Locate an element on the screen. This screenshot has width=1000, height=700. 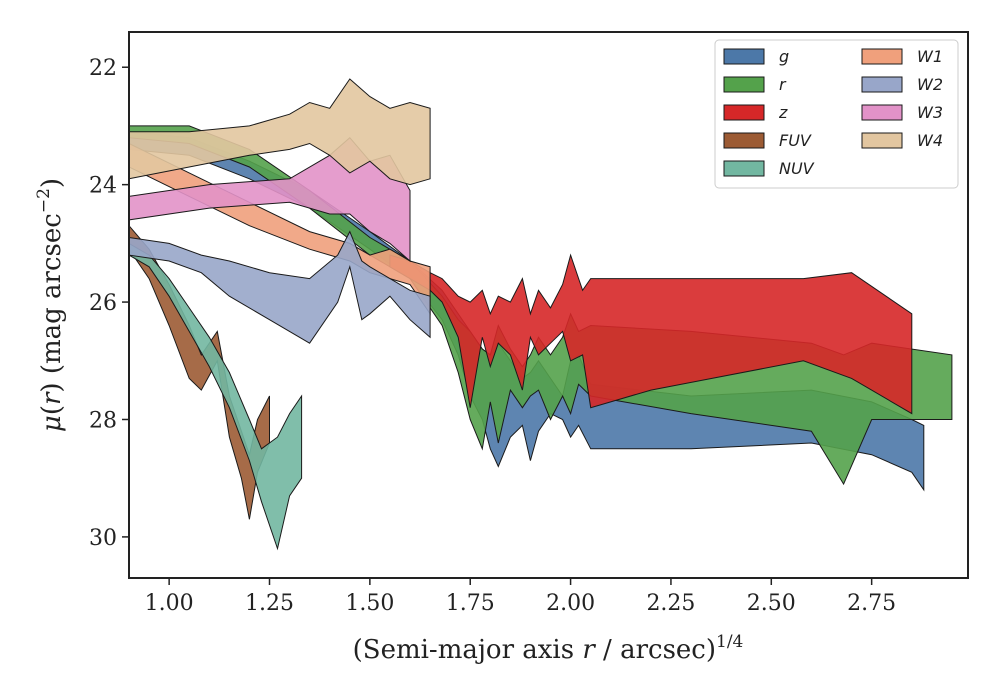
legend-swatch-w1 is located at coordinates (882, 56).